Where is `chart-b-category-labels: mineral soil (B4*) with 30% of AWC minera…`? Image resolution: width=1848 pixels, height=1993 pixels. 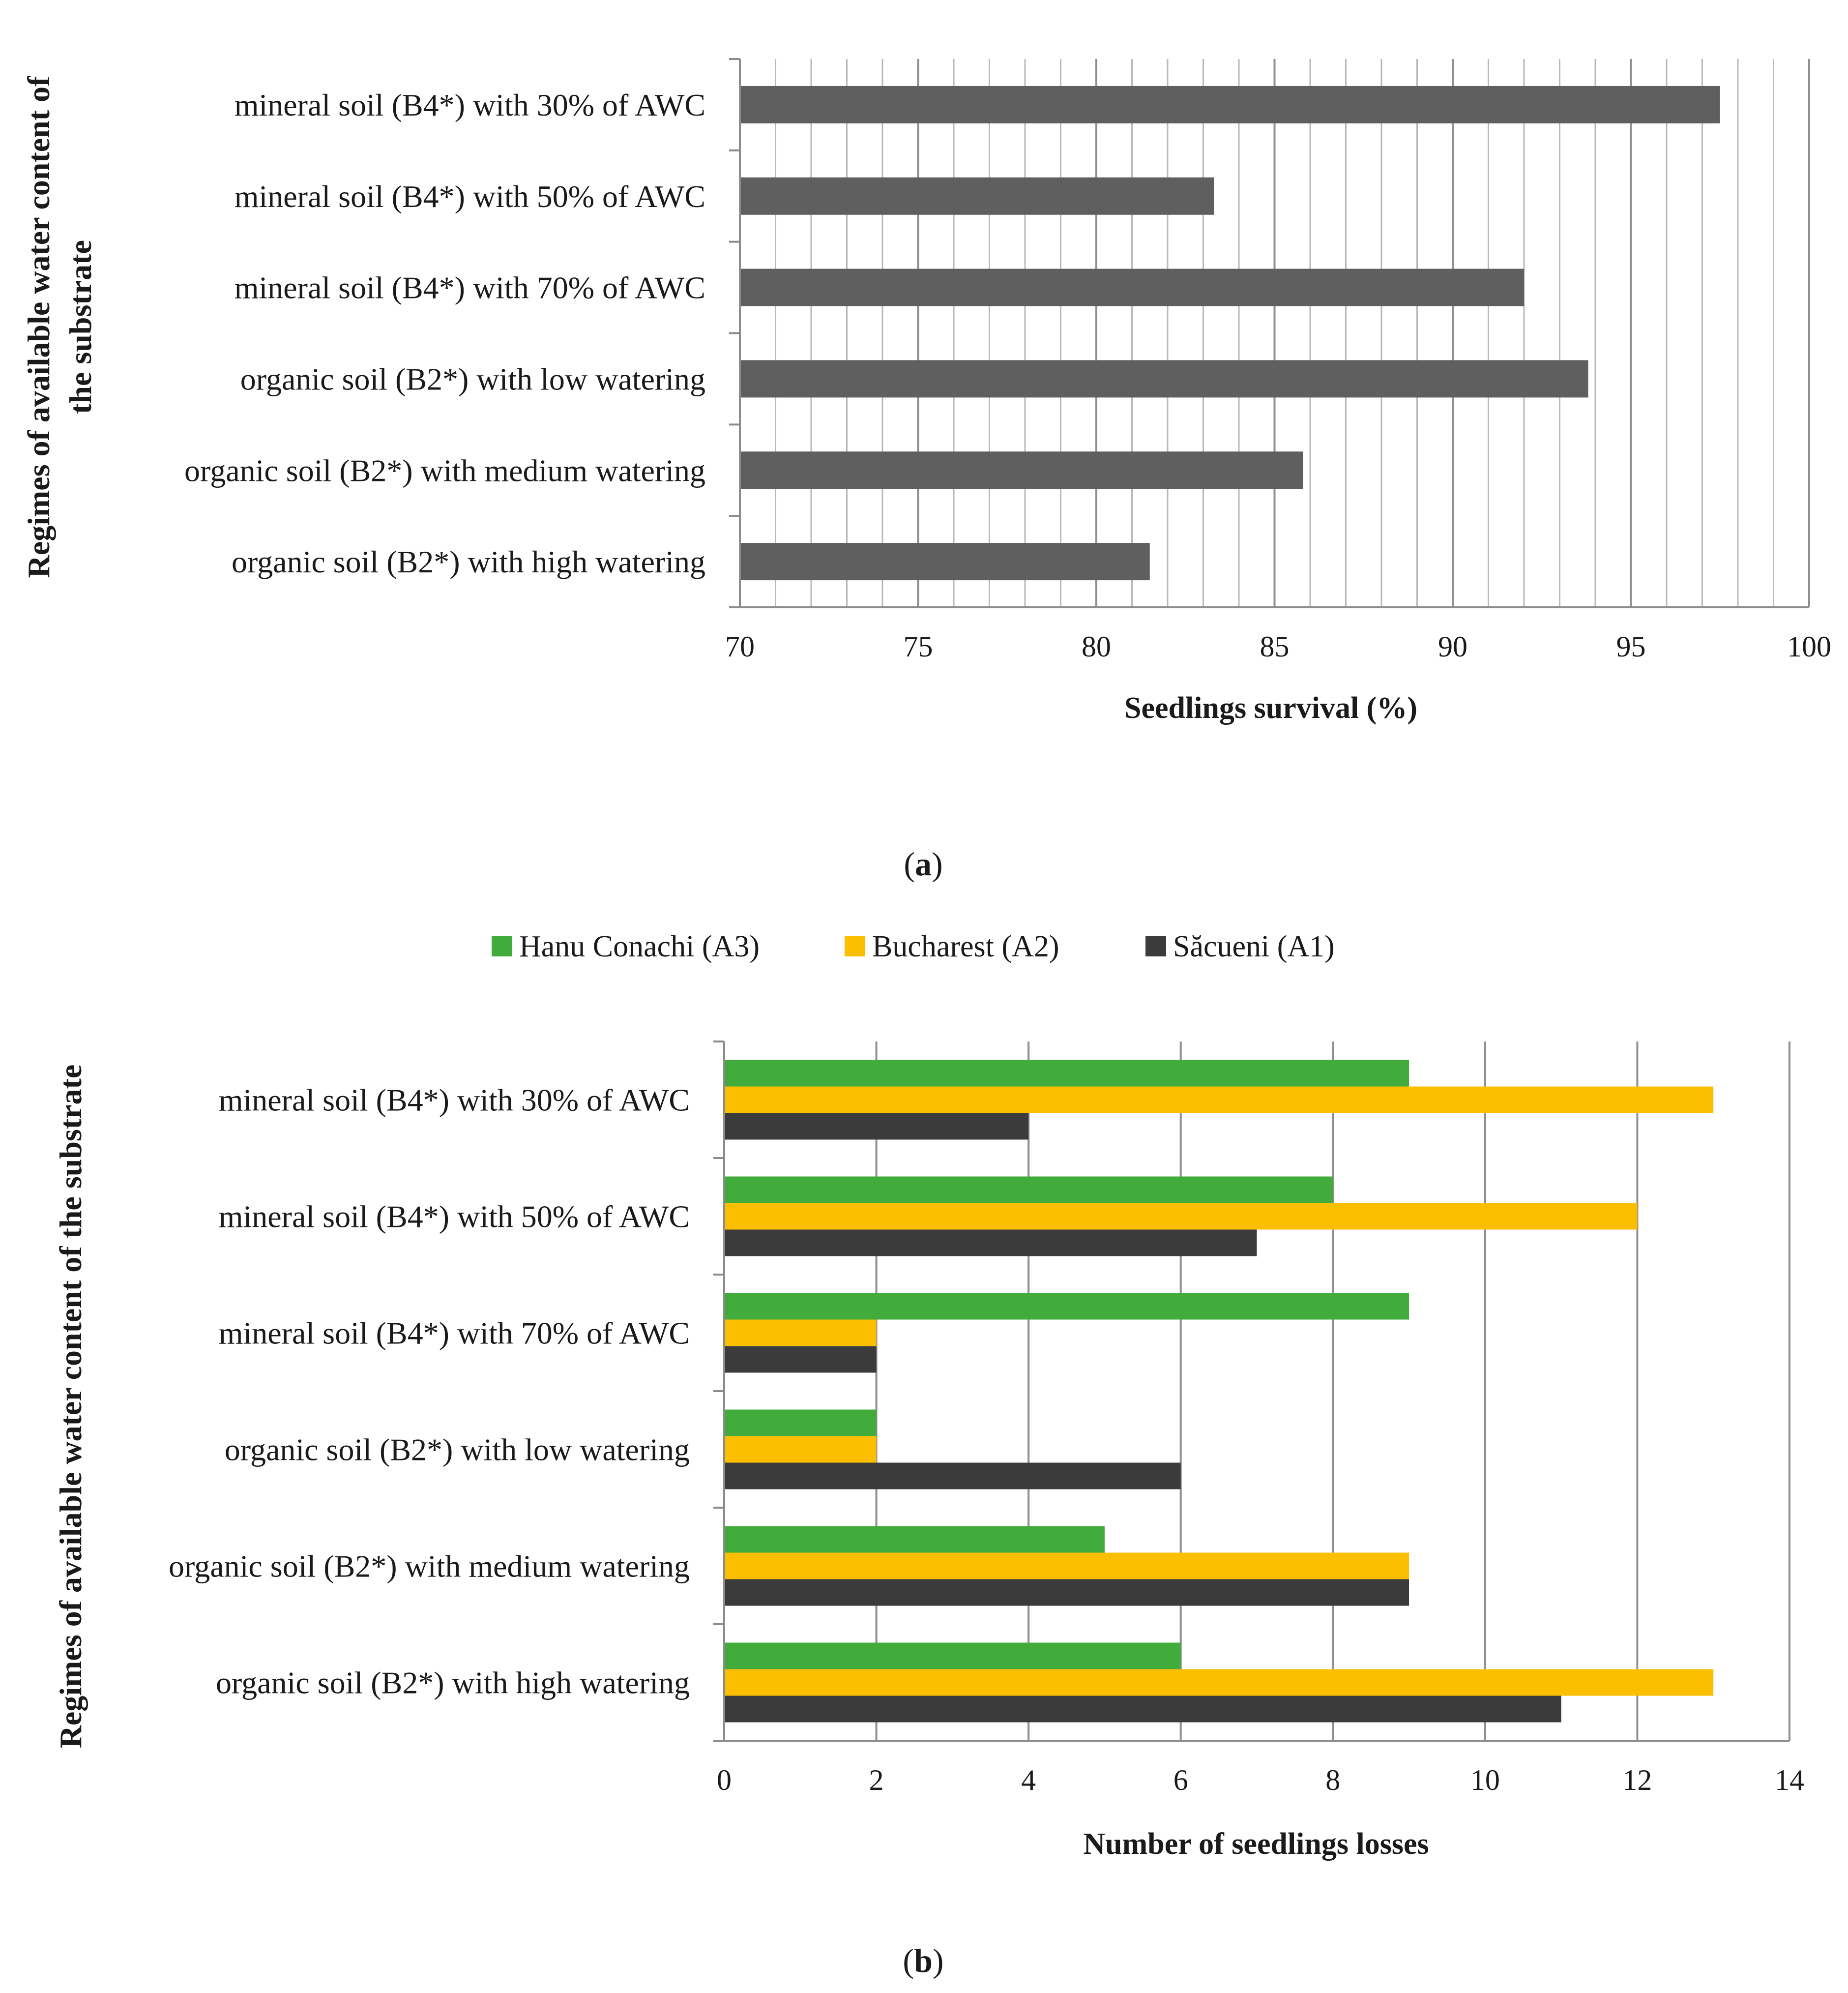
chart-b-category-labels: mineral soil (B4*) with 30% of AWC minera… is located at coordinates (429, 1391).